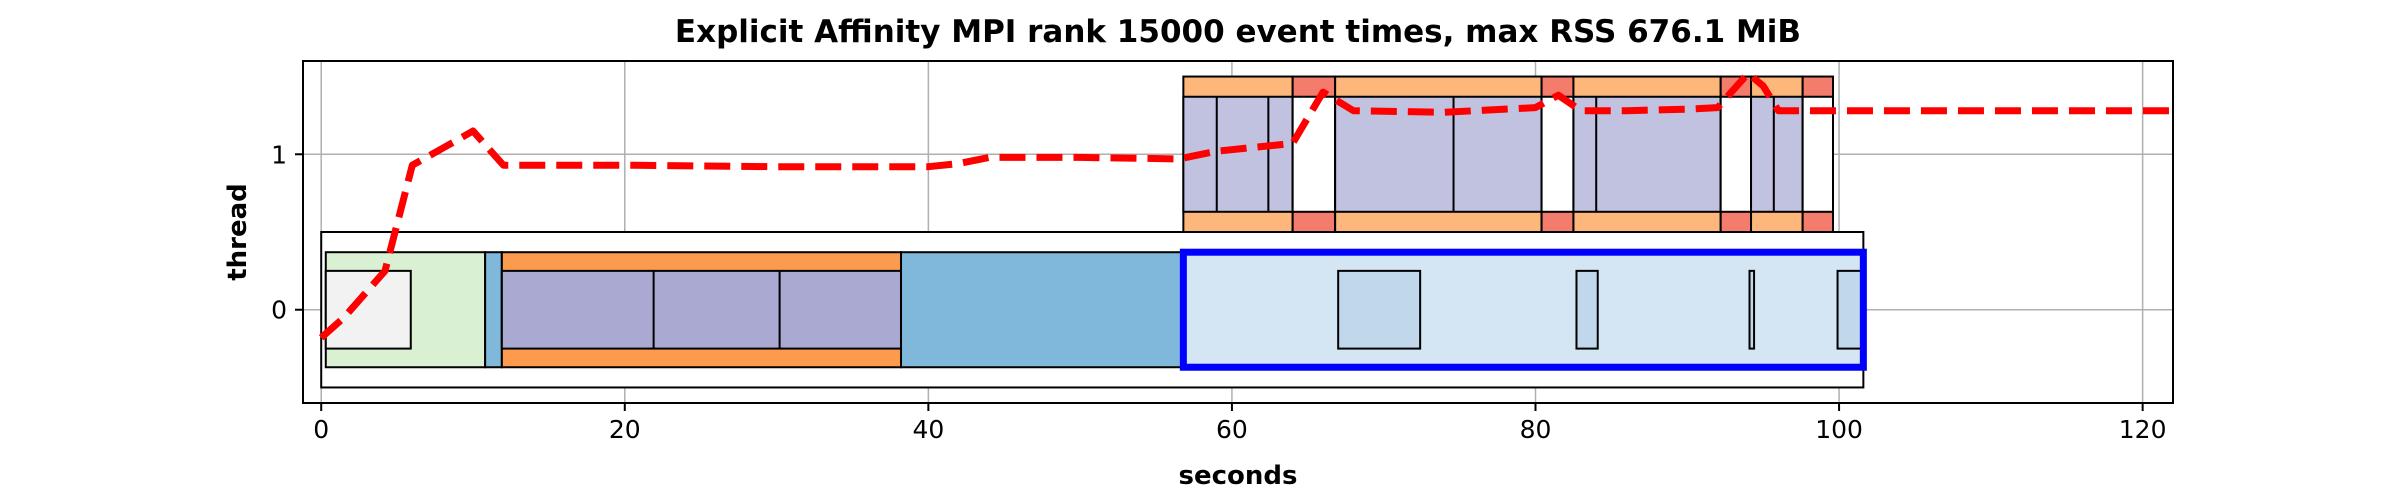  What do you see at coordinates (2143, 429) in the screenshot?
I see `x-tick-label: 120` at bounding box center [2143, 429].